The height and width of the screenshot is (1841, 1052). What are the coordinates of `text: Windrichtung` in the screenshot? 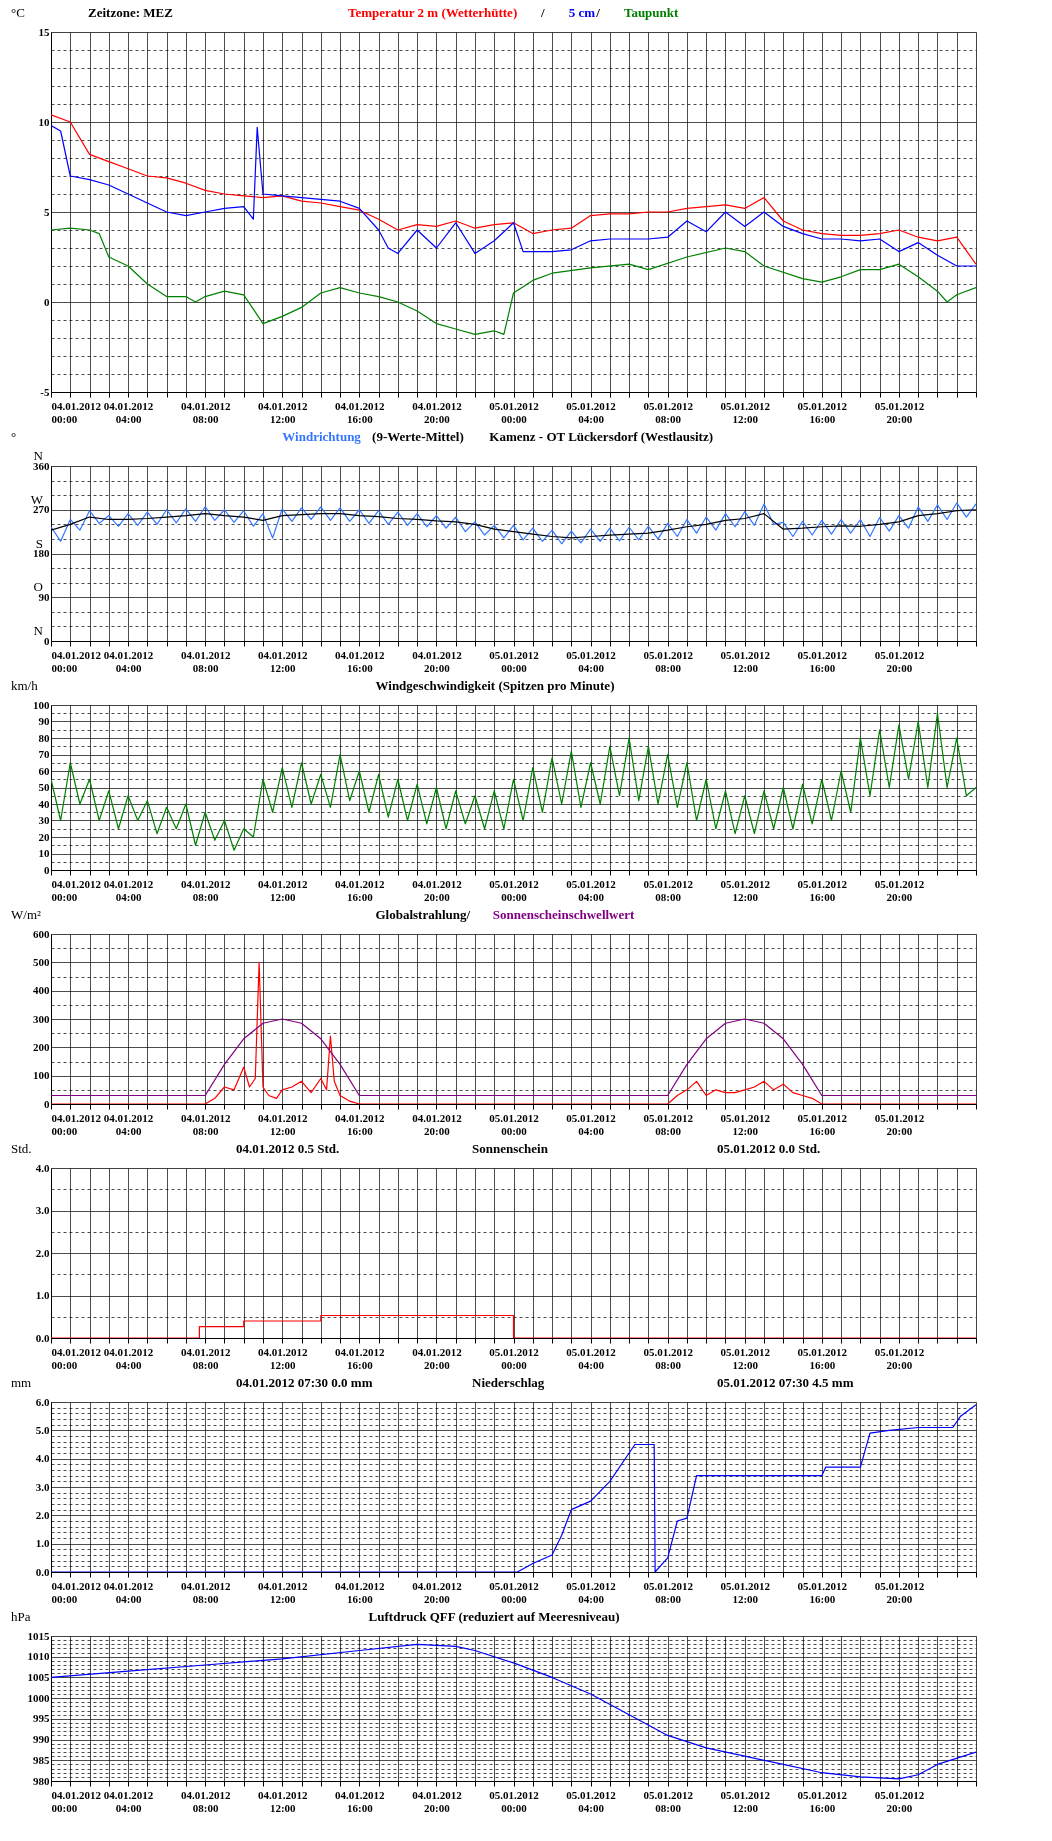 It's located at (322, 436).